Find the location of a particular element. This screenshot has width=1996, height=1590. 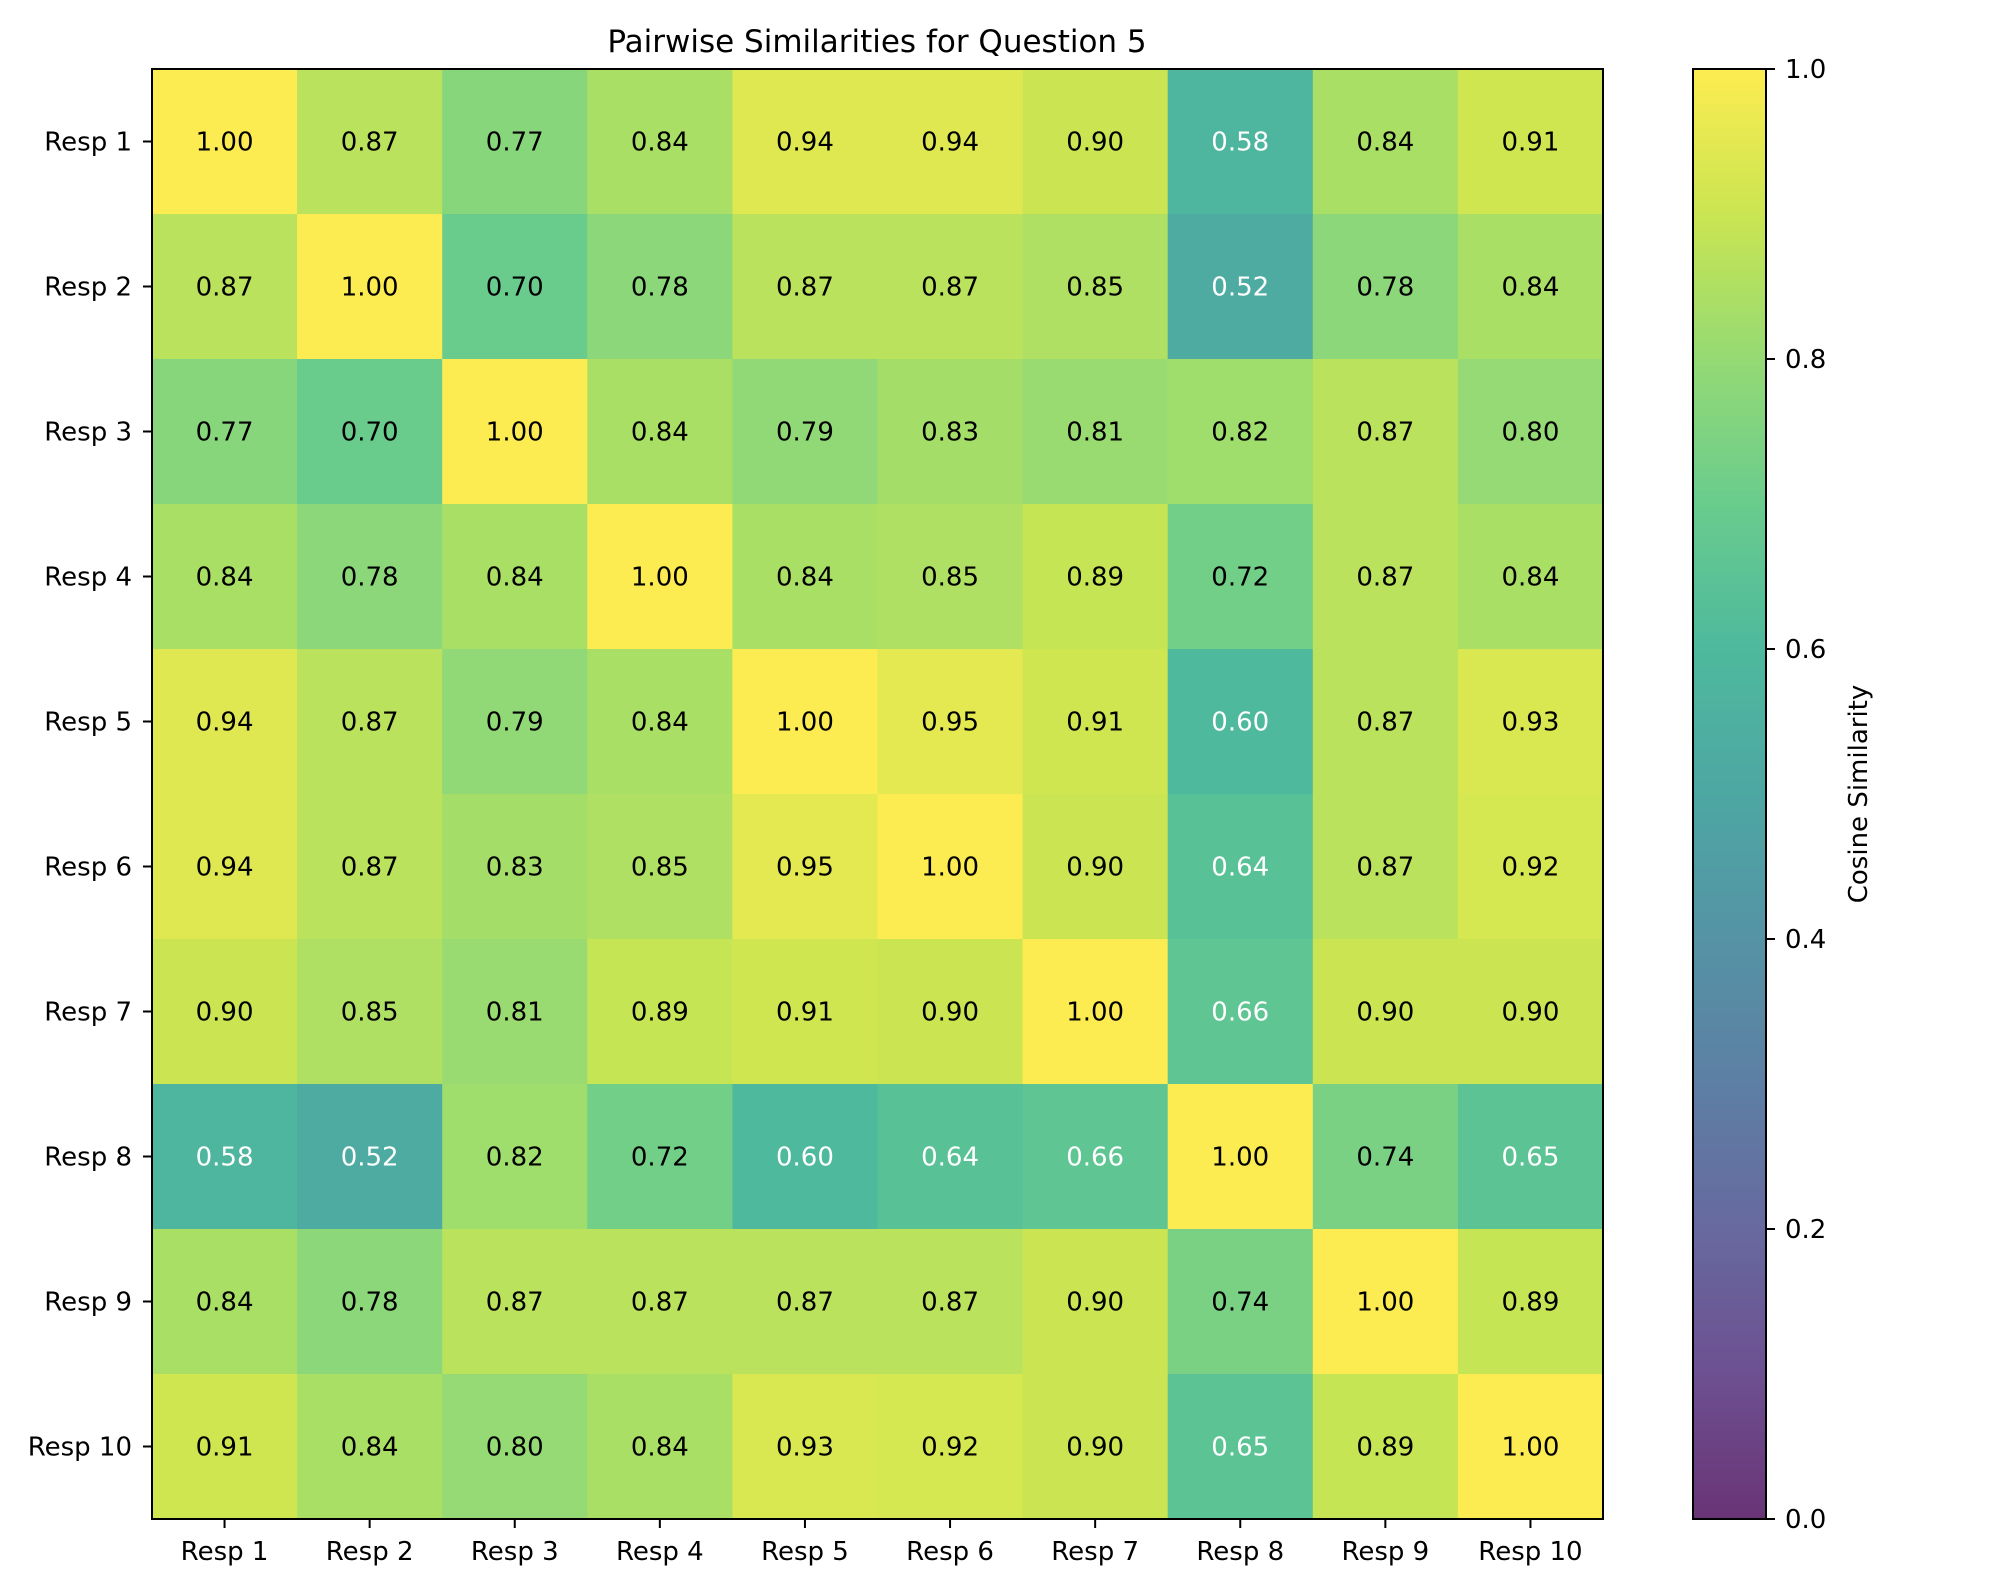

colorbar-tick-label: 0.6 is located at coordinates (1805, 650).